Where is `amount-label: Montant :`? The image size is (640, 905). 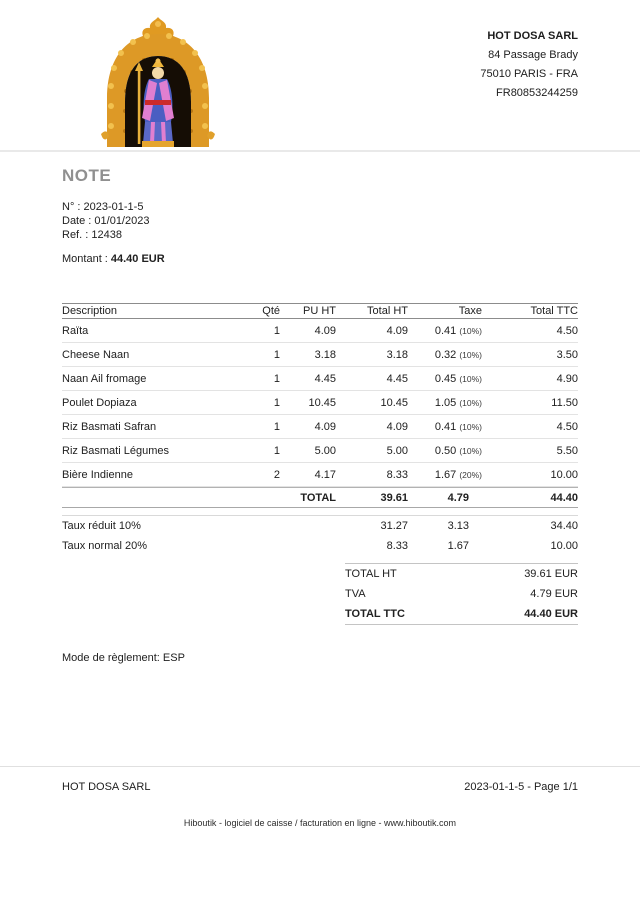
amount-label: Montant : is located at coordinates (85, 259).